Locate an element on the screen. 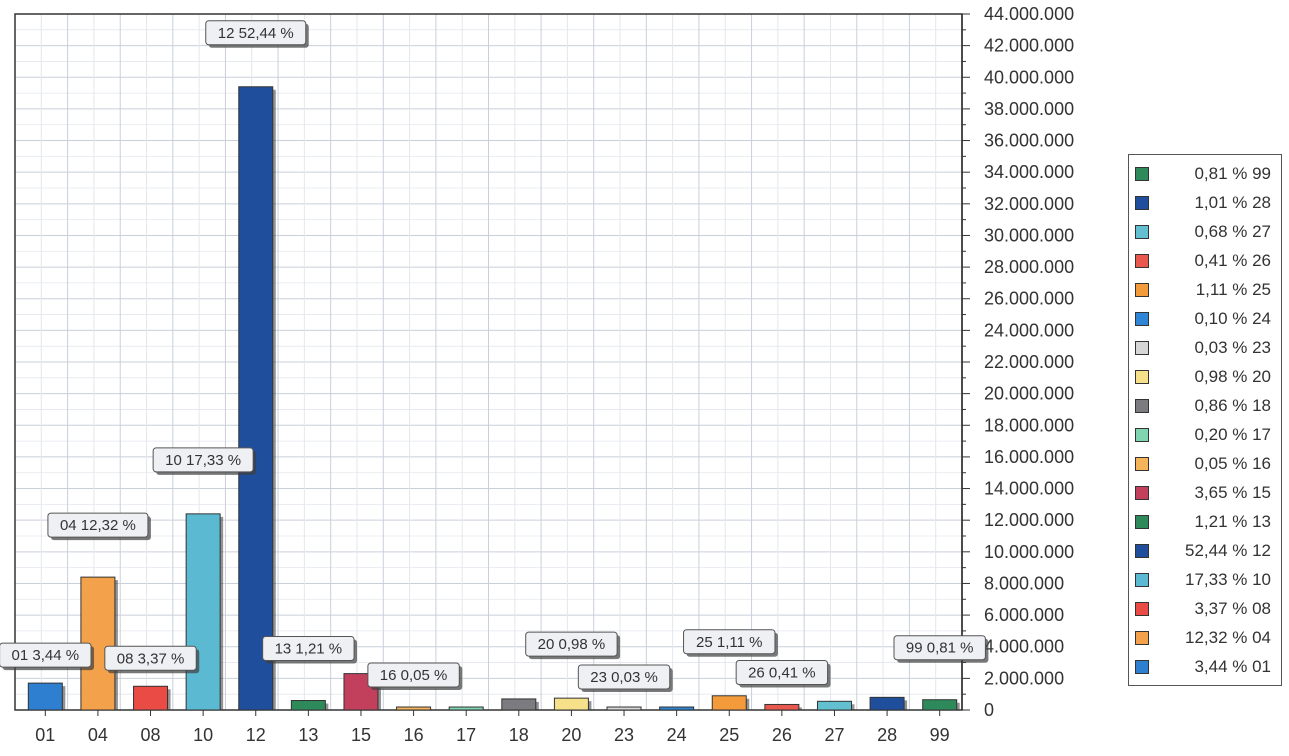 The image size is (1289, 756). x-tick-label: 16 is located at coordinates (414, 735).